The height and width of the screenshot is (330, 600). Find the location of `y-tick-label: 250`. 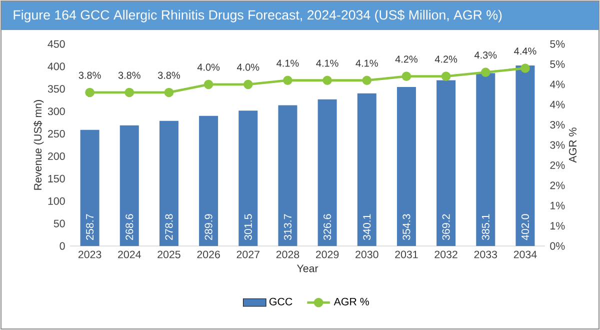

y-tick-label: 250 is located at coordinates (56, 134).